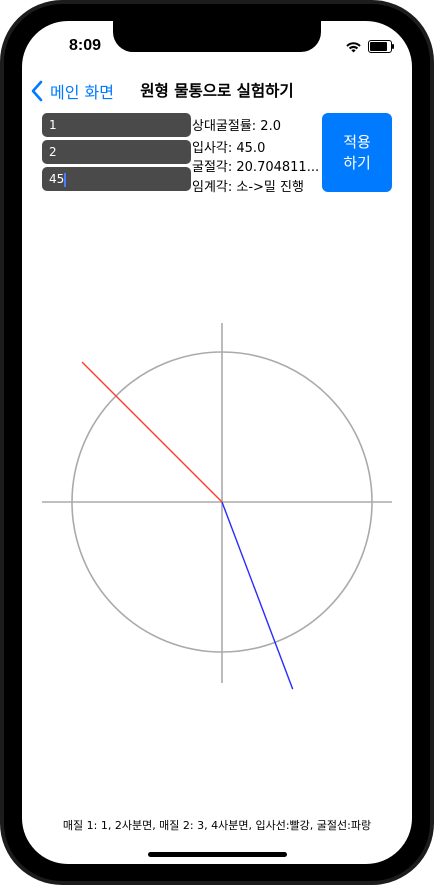 This screenshot has width=434, height=885. What do you see at coordinates (353, 46) in the screenshot?
I see `wifi-icon` at bounding box center [353, 46].